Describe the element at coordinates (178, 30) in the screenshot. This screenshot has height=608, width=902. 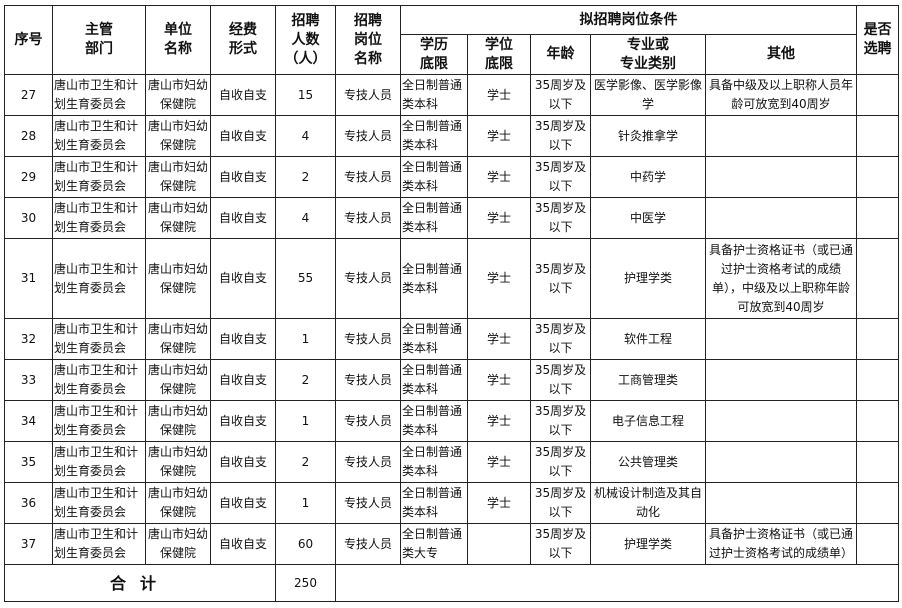
I see `header-unit-l1: 单位` at that location.